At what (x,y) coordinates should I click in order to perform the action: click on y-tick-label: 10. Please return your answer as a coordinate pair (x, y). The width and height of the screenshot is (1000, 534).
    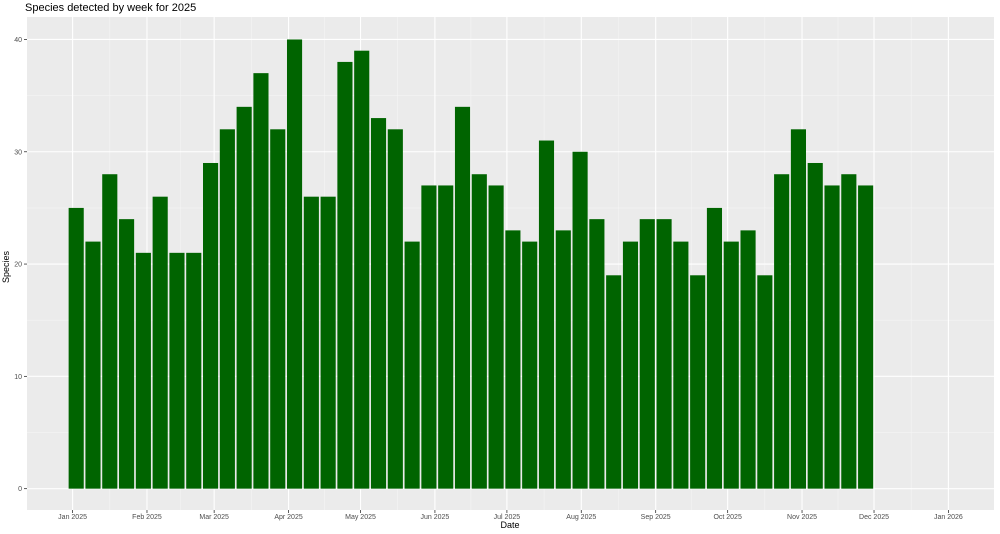
    Looking at the image, I should click on (18, 377).